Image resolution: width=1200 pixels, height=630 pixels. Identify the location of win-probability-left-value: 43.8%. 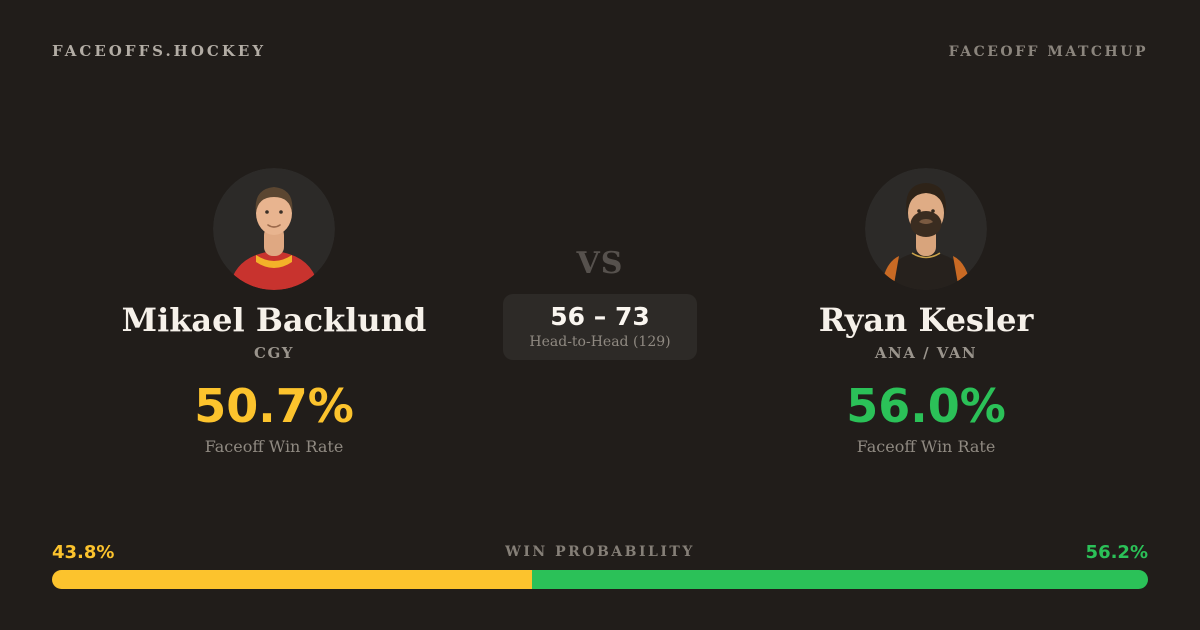
(83, 552).